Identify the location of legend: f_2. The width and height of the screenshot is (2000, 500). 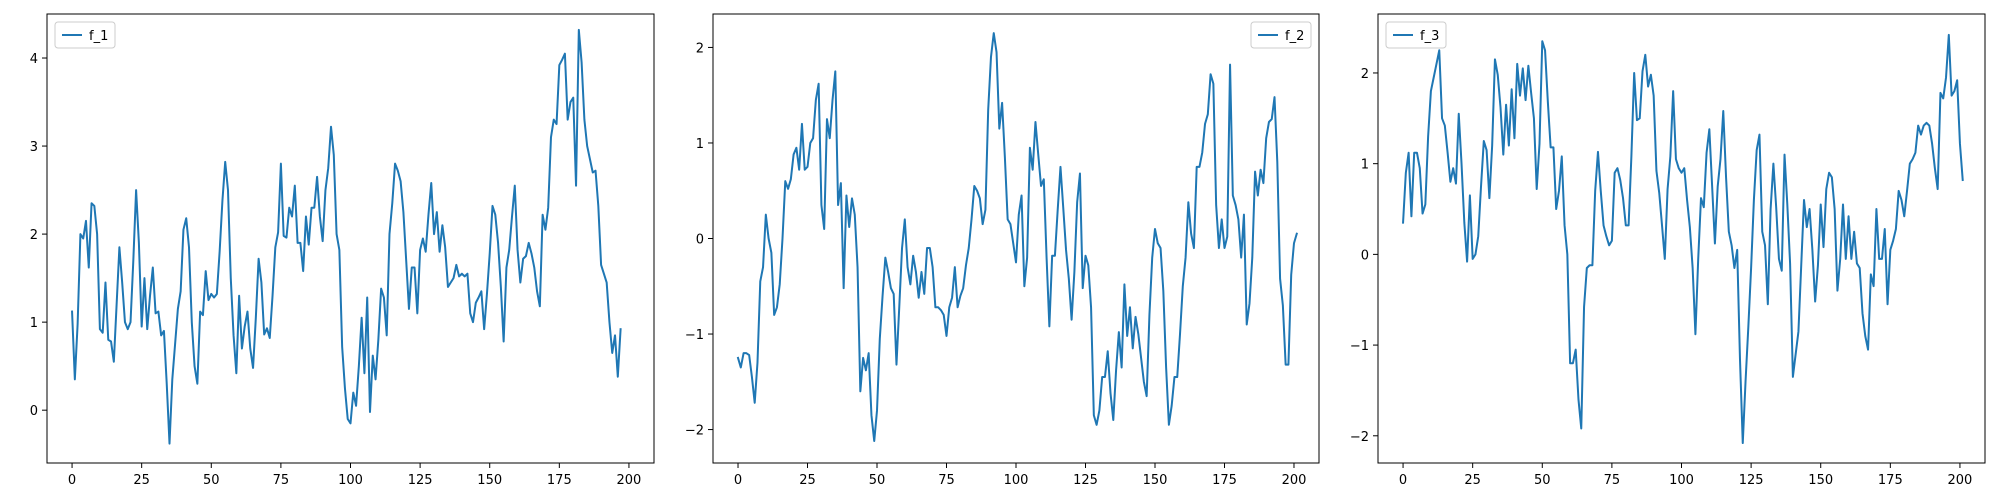
(1281, 35).